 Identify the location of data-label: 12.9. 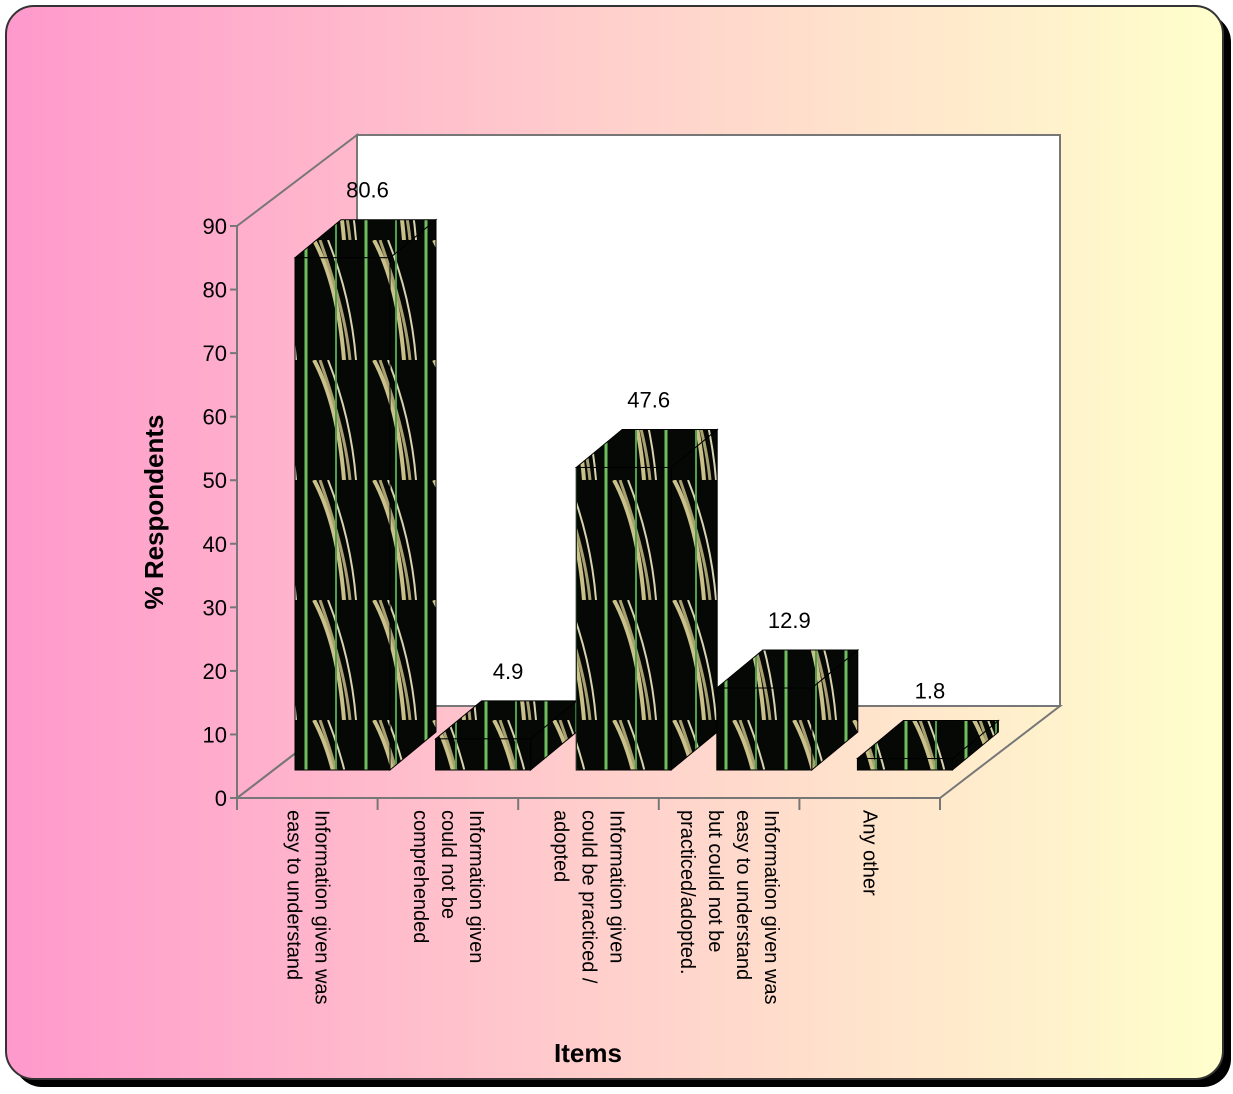
(789, 620).